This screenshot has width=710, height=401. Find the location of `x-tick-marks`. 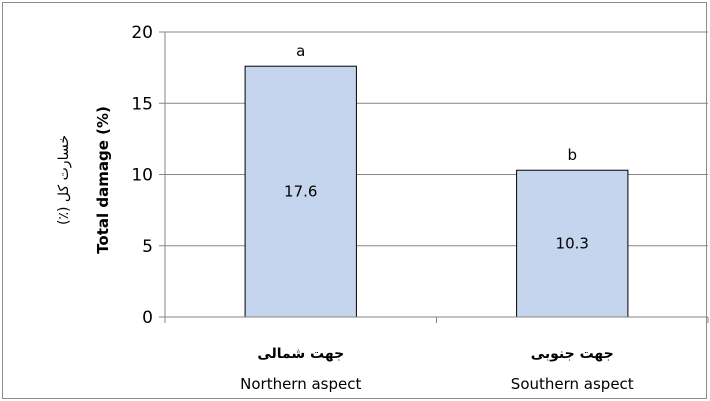

x-tick-marks is located at coordinates (436, 320).